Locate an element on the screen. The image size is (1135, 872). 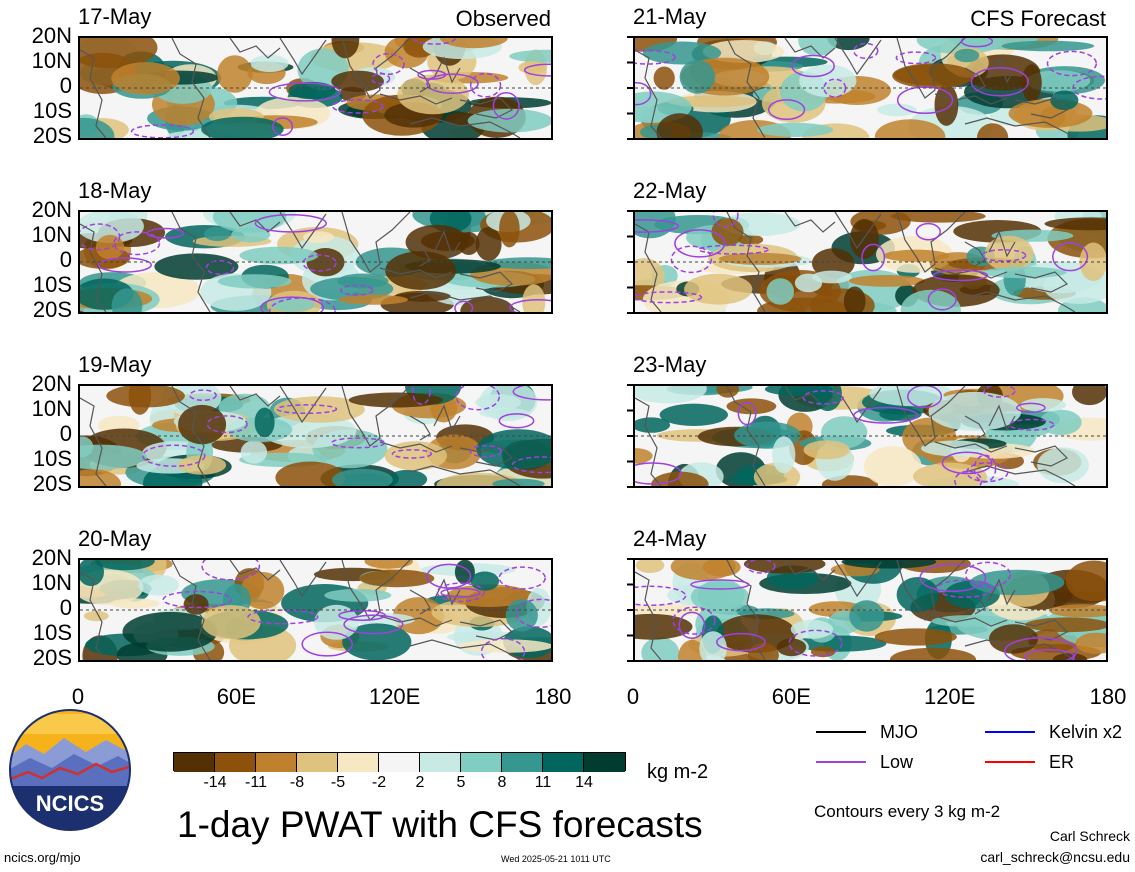
legend-label: Kelvin x2 is located at coordinates (1086, 732).